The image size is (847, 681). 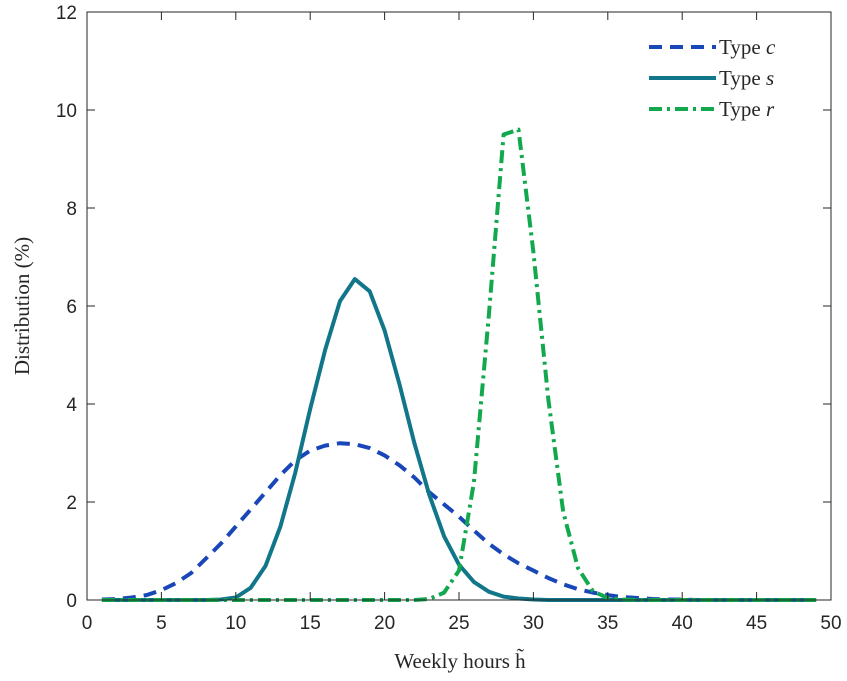 What do you see at coordinates (161, 623) in the screenshot?
I see `x-tick-label: 5` at bounding box center [161, 623].